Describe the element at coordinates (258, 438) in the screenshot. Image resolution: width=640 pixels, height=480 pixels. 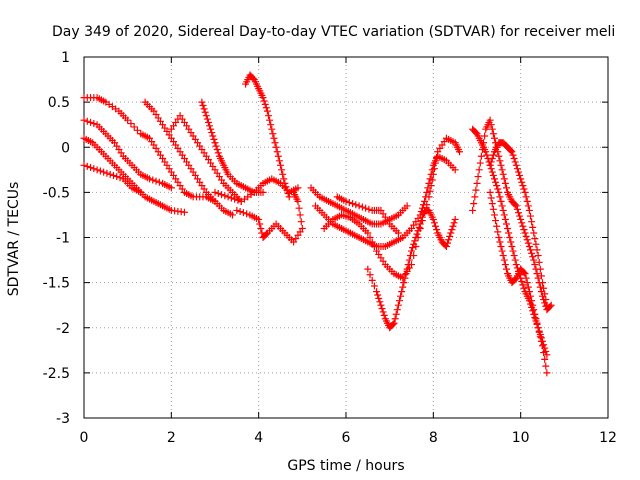
I see `x-tick-label: 4` at that location.